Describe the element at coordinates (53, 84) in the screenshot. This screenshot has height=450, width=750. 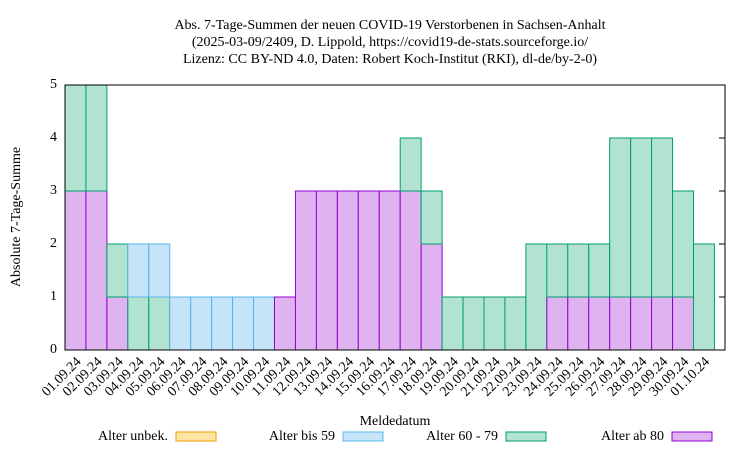
I see `y-tick-label: 5` at that location.